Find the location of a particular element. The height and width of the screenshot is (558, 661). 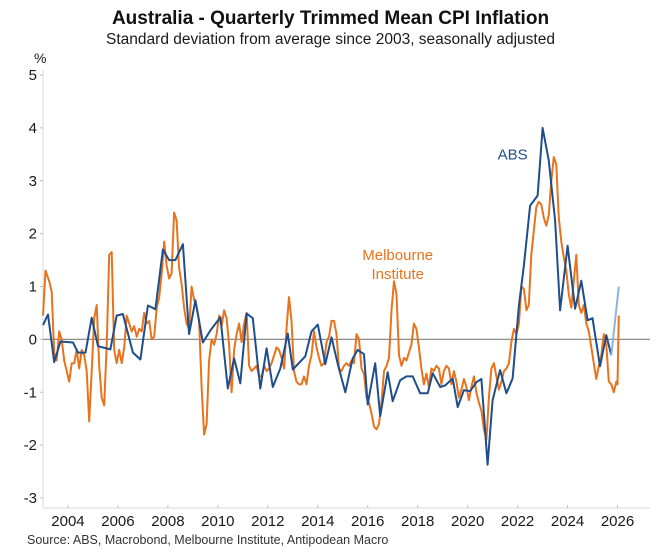

x-tick-label: 2022 is located at coordinates (517, 521).